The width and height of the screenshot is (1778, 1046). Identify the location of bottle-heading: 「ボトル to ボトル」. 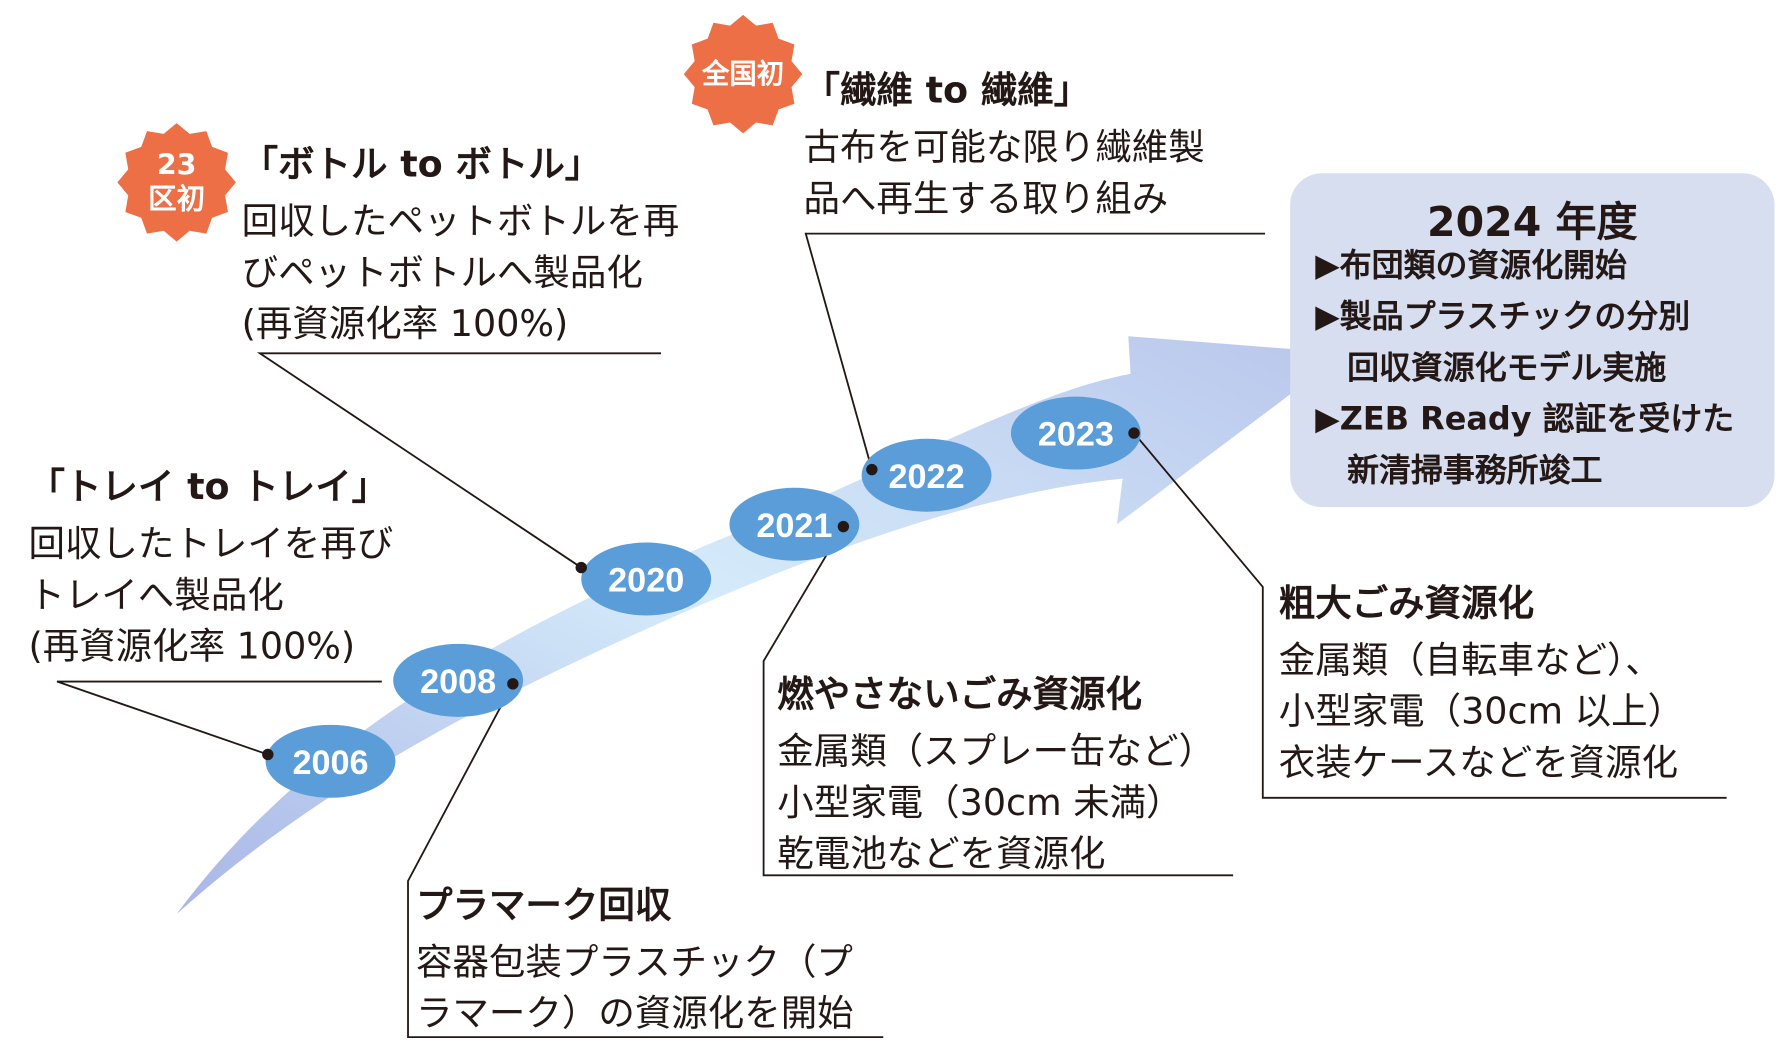
(421, 164).